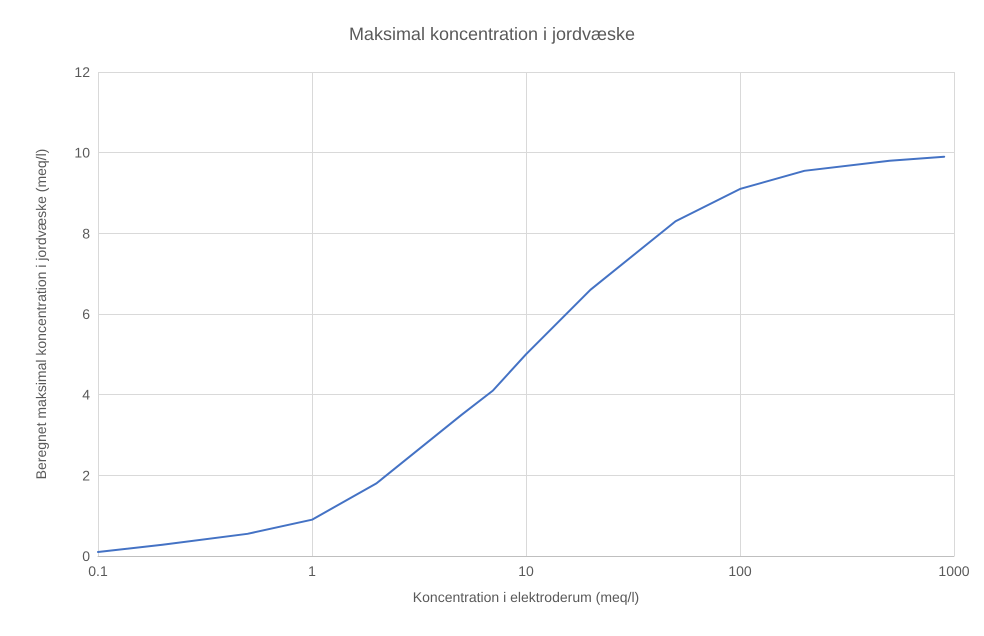  I want to click on y-tick-label: 0, so click(86, 556).